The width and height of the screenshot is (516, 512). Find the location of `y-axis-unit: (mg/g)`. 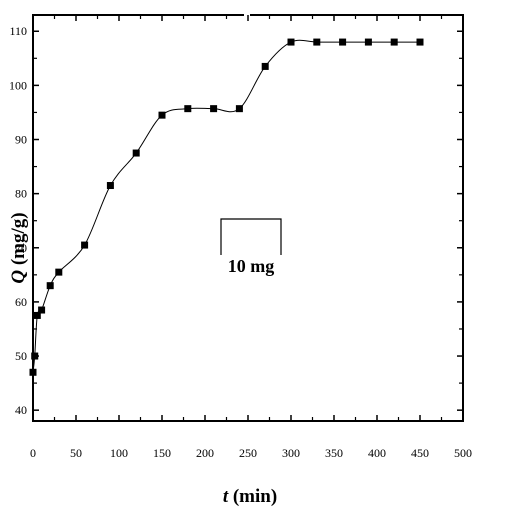

y-axis-unit: (mg/g) is located at coordinates (18, 238).